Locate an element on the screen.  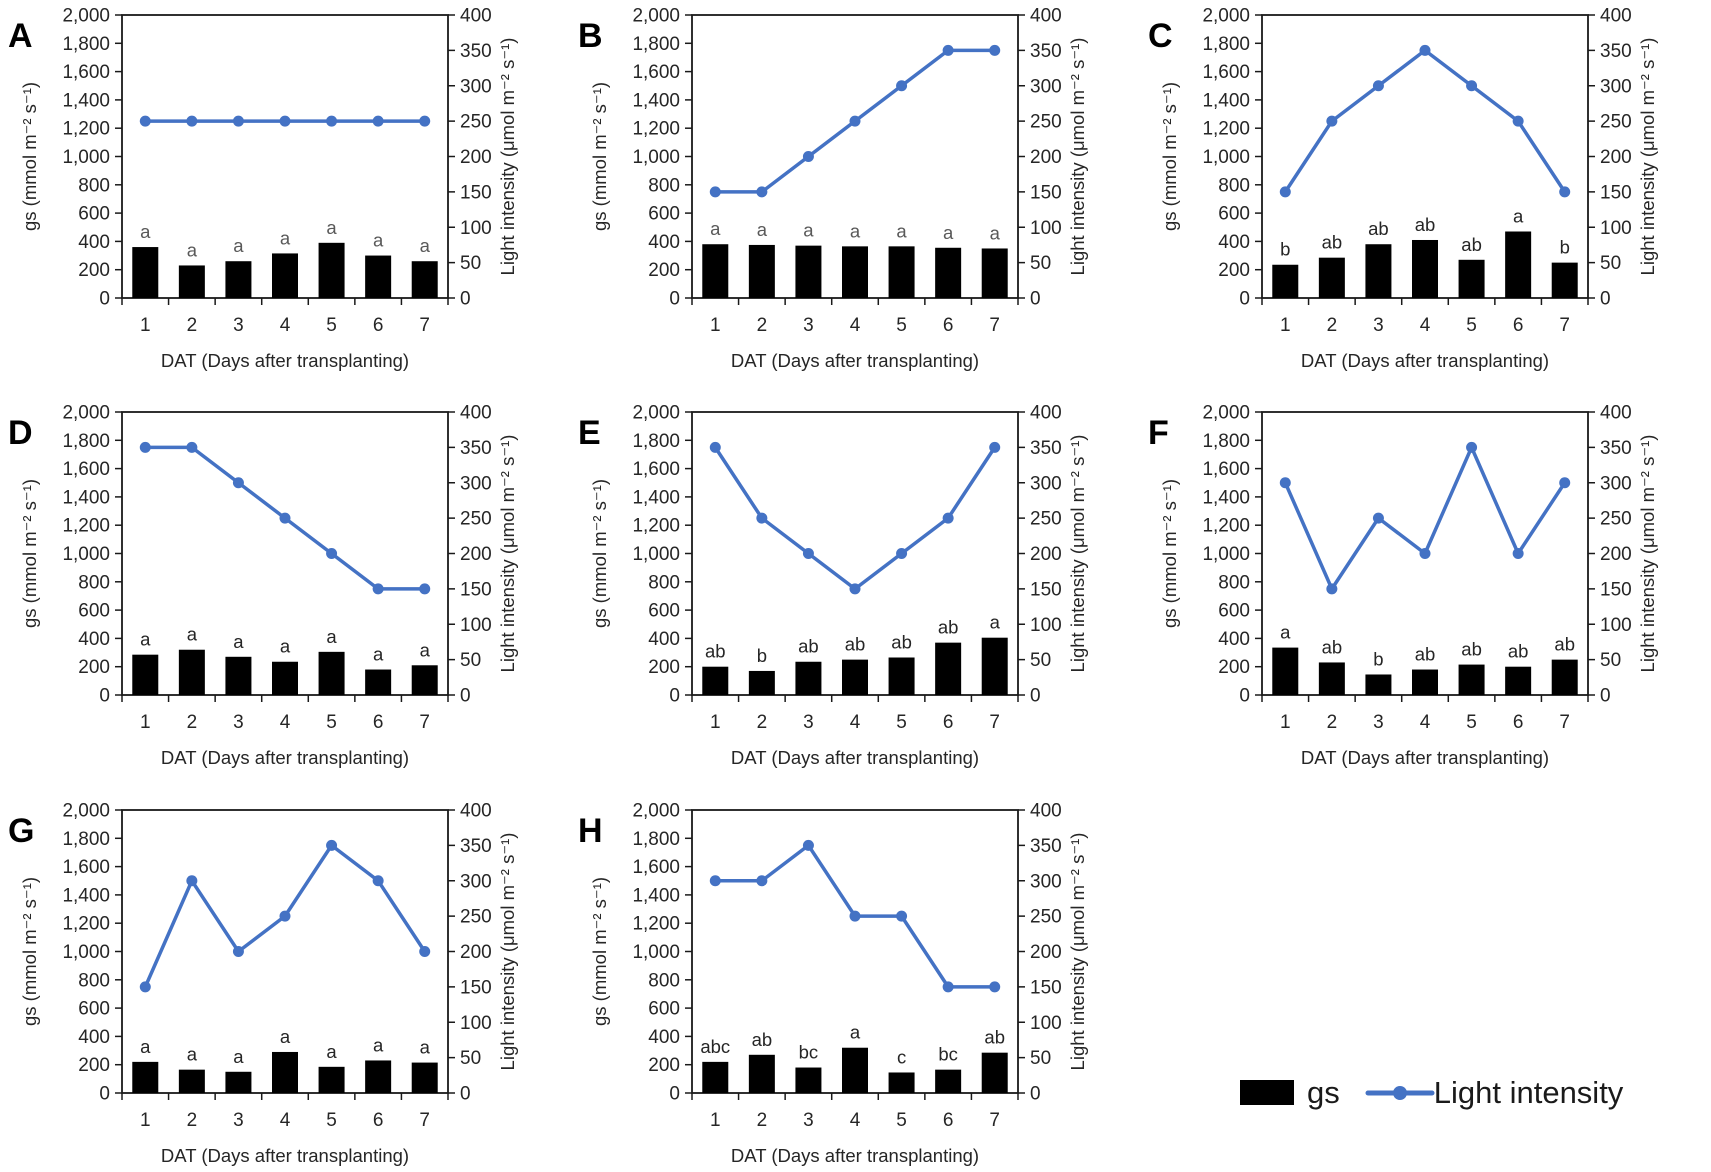
y-left-tick-label: 1,400 is located at coordinates (86, 497).